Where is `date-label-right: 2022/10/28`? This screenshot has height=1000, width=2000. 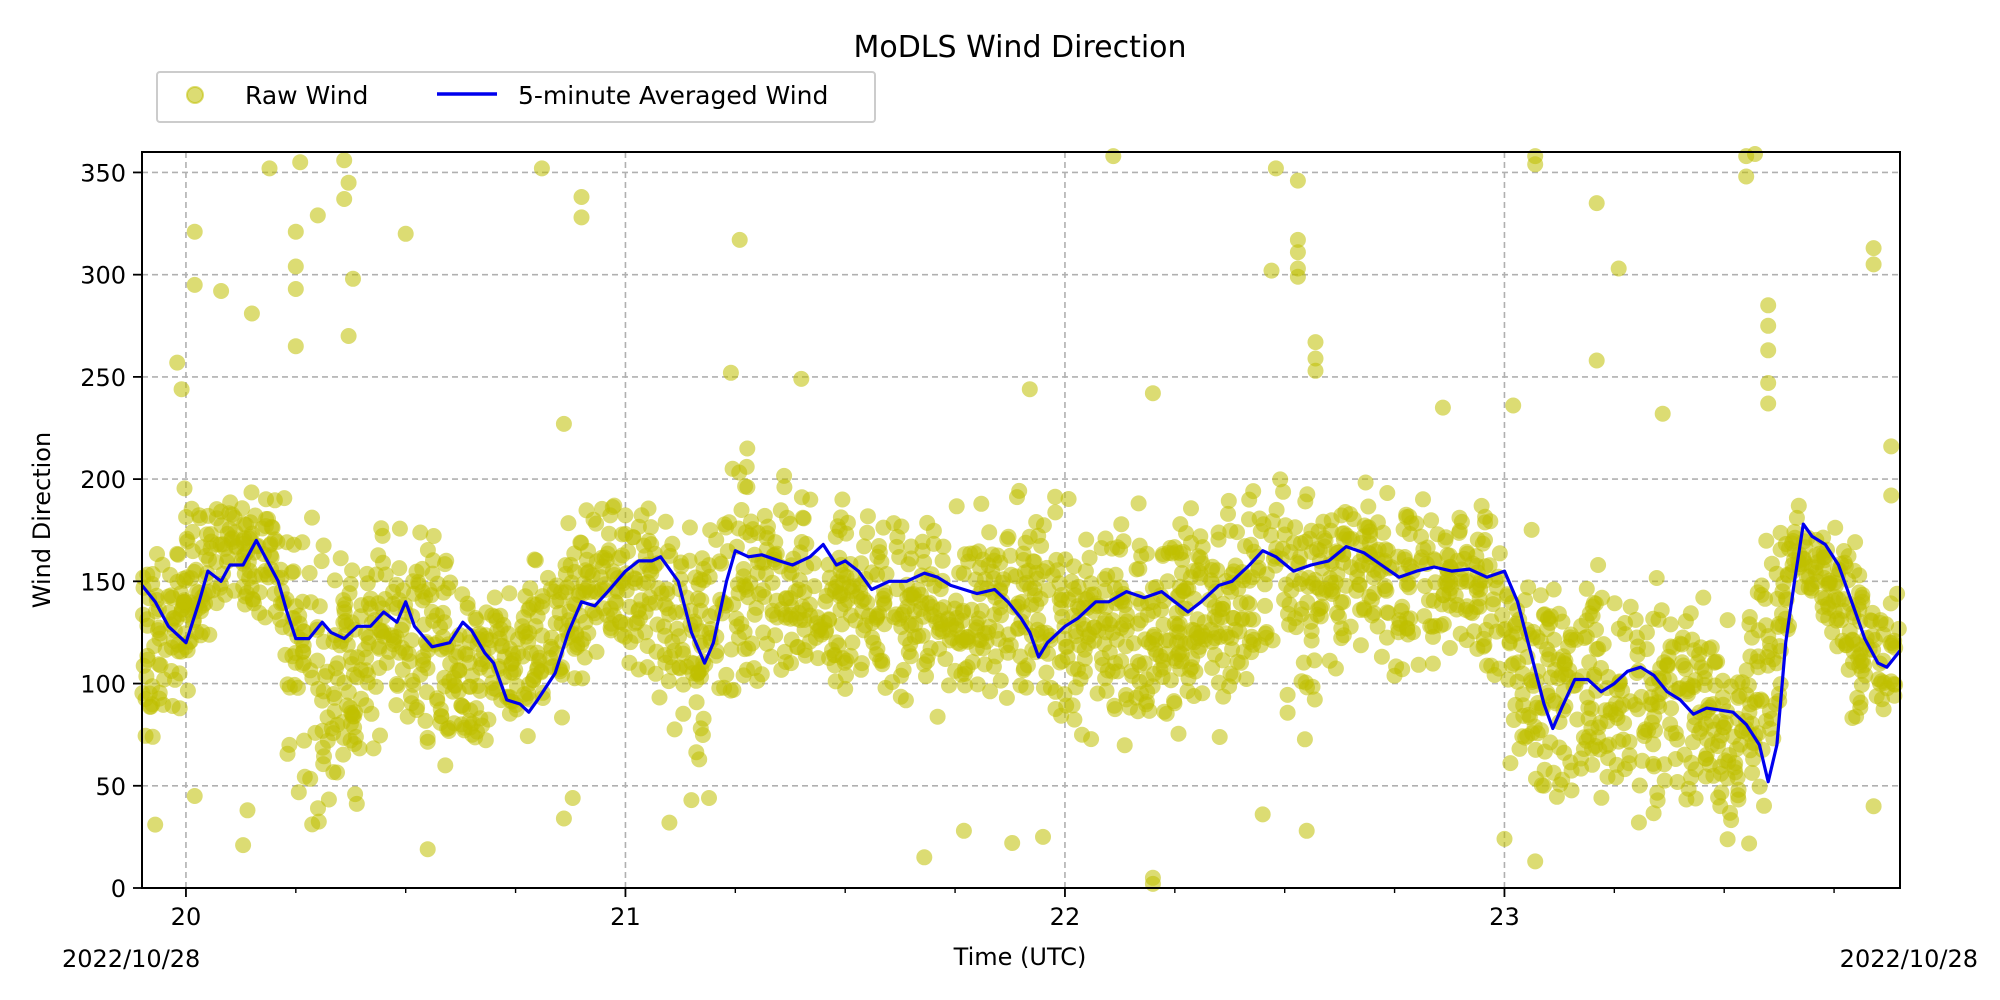
date-label-right: 2022/10/28 is located at coordinates (1909, 959).